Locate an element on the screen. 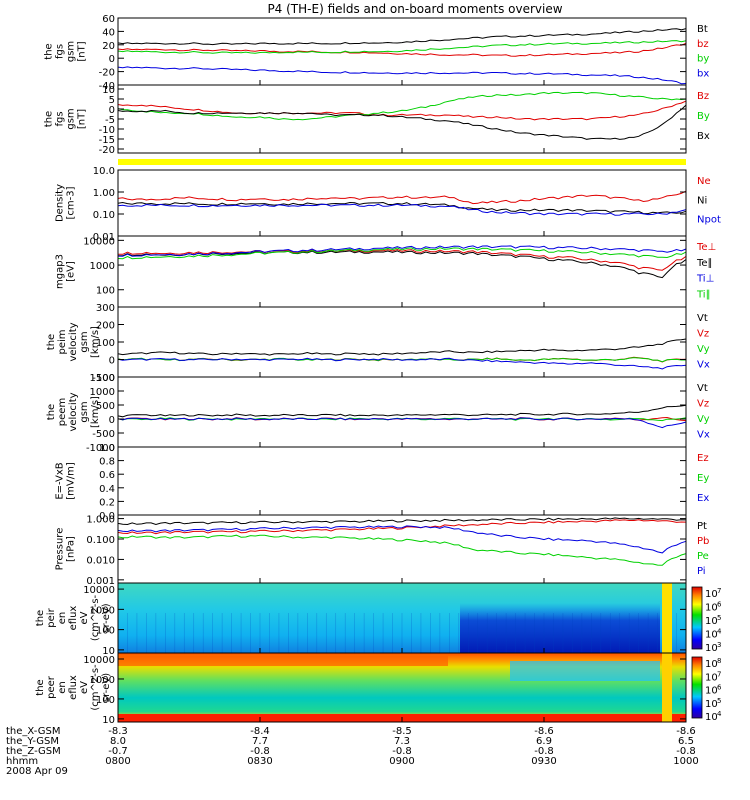  legend-label: Ti⊥ is located at coordinates (705, 279).